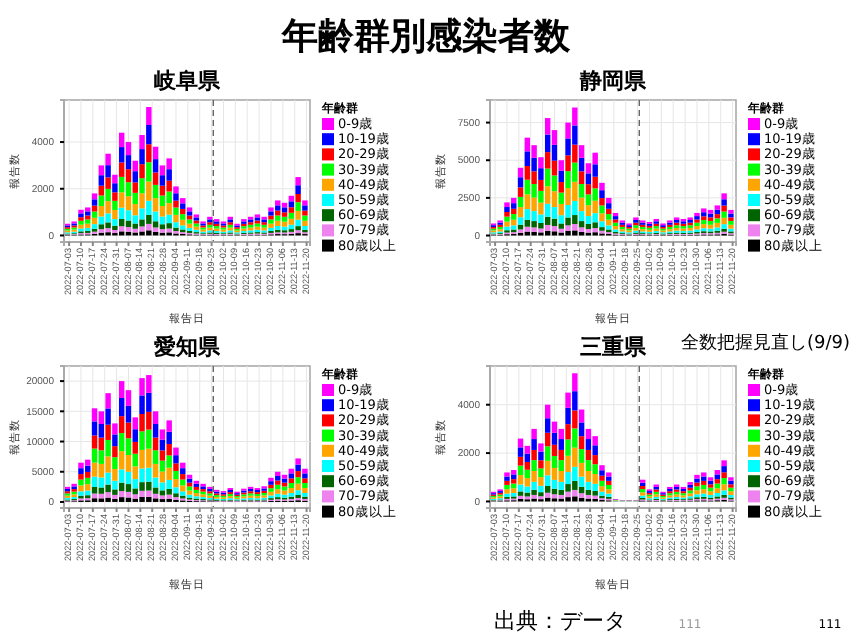 The height and width of the screenshot is (640, 854). Describe the element at coordinates (765, 343) in the screenshot. I see `text: 全数把握見直し(9/9)` at that location.